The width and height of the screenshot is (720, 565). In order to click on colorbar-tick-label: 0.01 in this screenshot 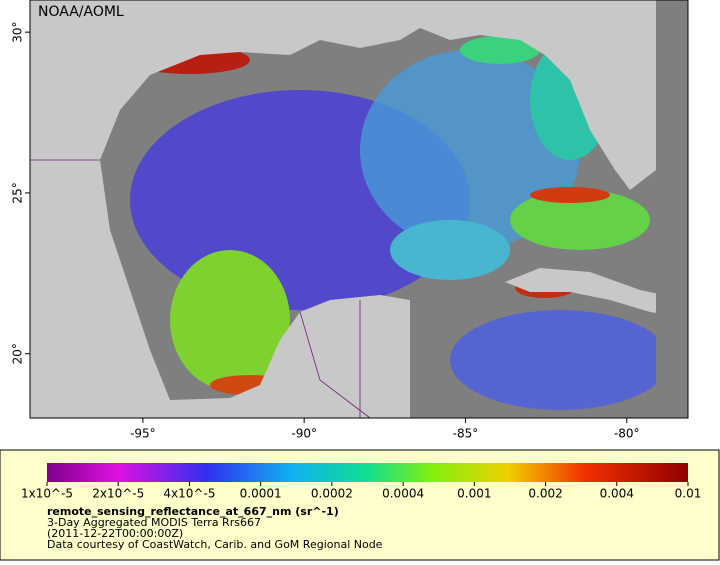, I will do `click(688, 494)`.